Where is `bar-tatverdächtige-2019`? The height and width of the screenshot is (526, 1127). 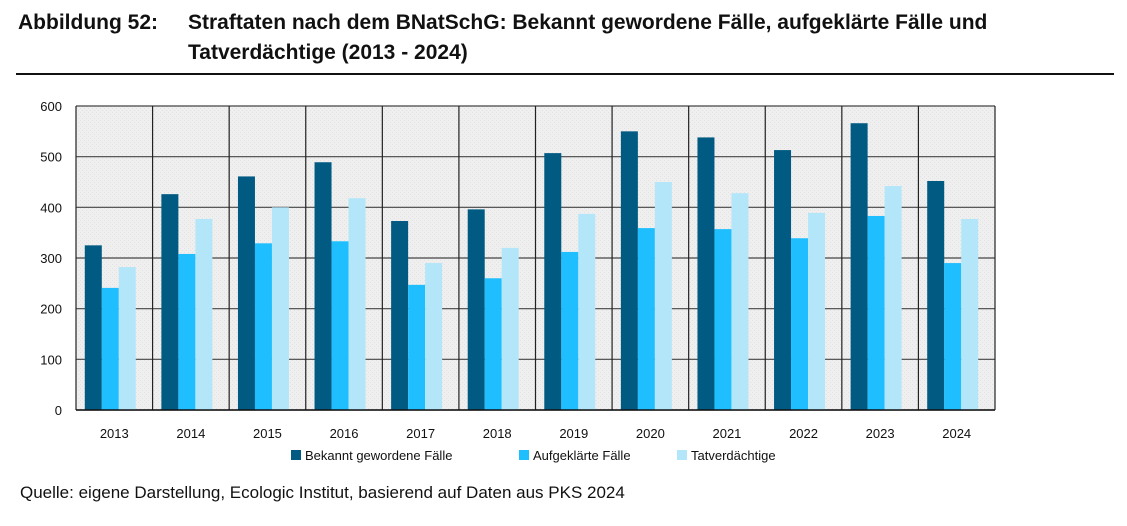 bar-tatverdächtige-2019 is located at coordinates (587, 311).